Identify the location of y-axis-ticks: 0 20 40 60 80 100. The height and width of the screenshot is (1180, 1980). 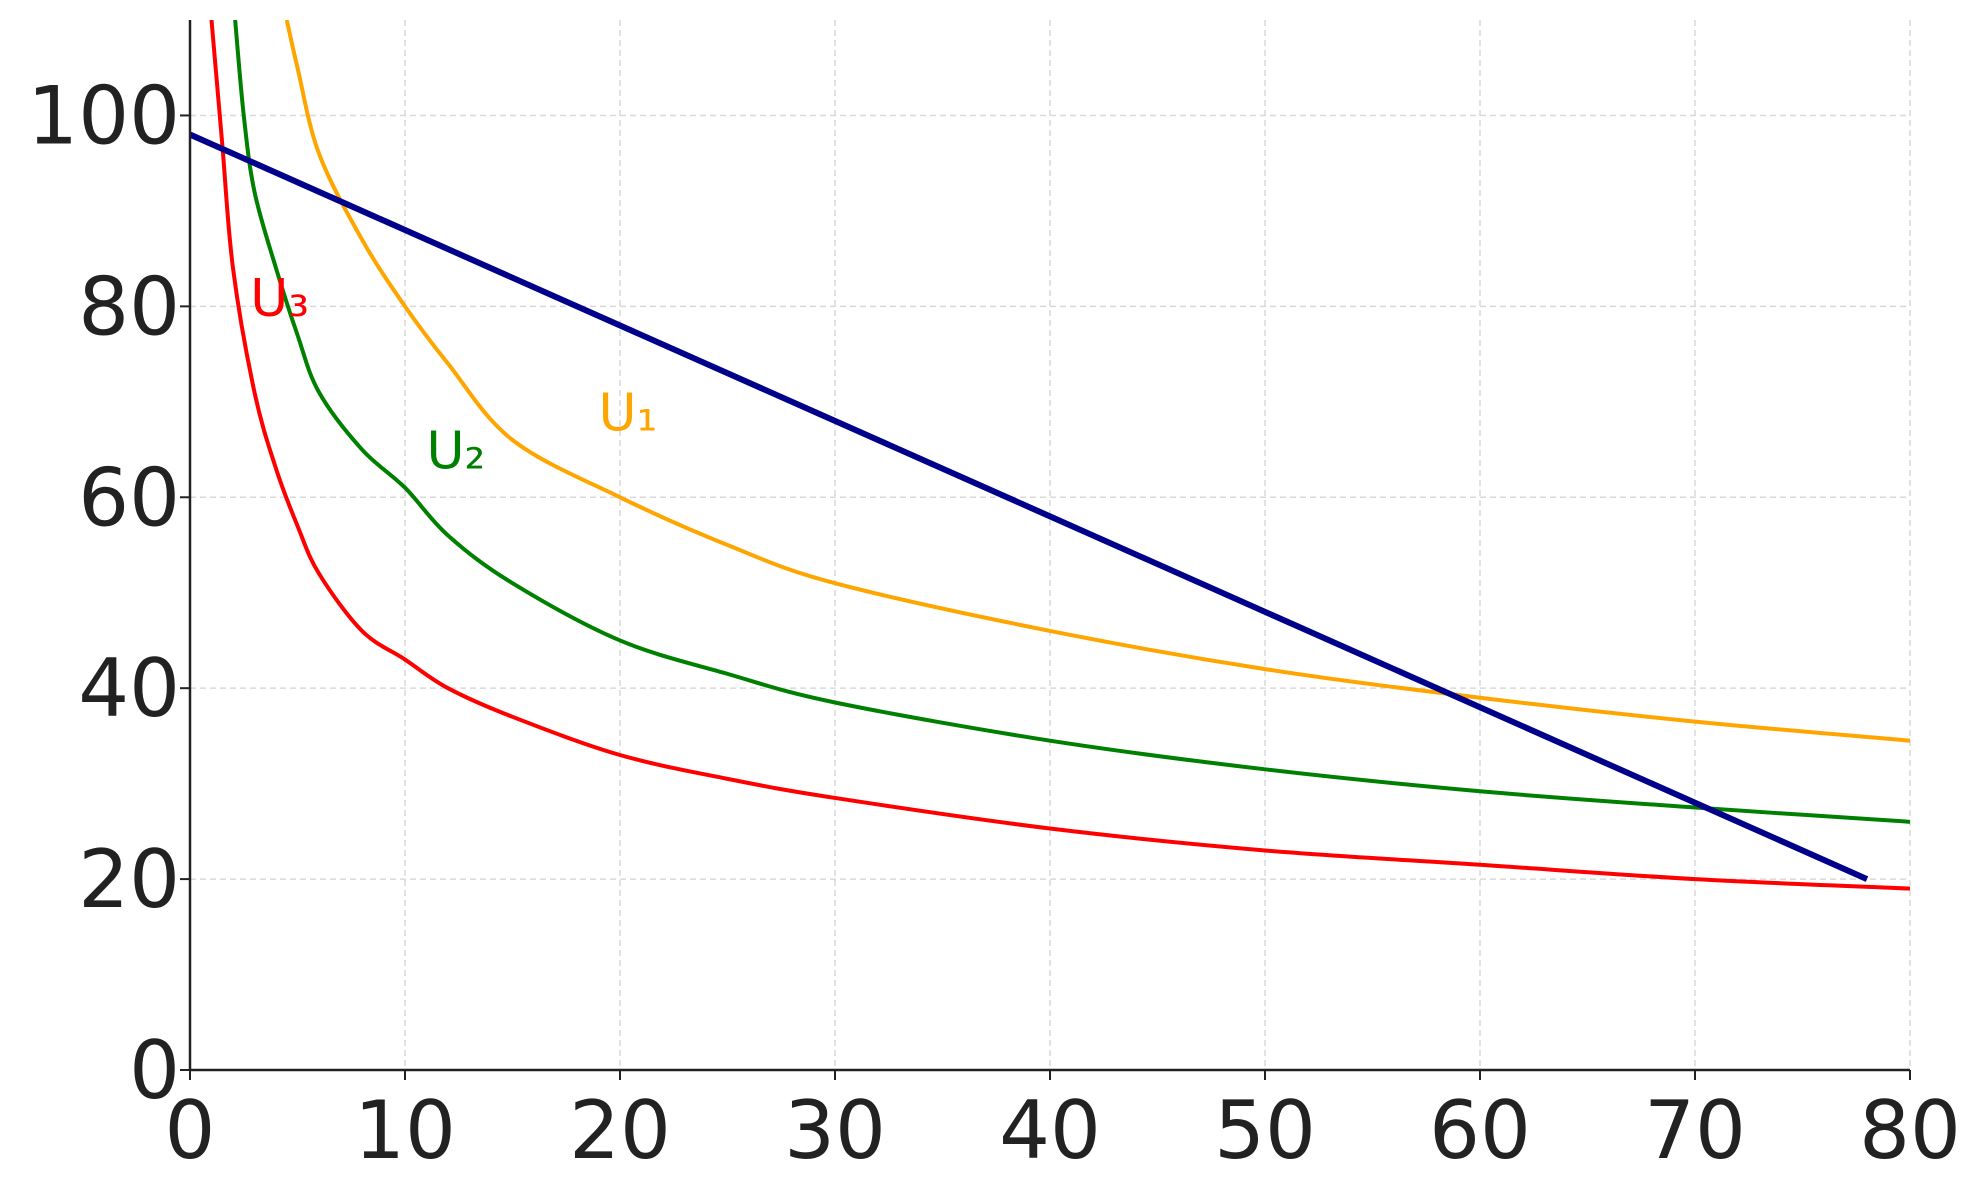
(108, 593).